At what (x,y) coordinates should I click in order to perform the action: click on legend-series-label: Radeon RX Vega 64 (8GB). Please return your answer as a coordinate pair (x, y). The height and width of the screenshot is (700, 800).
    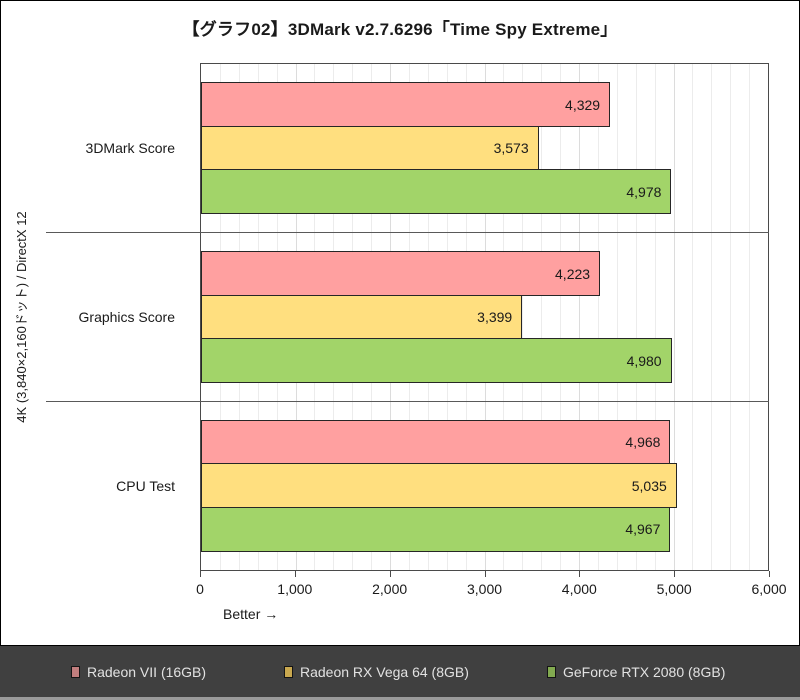
    Looking at the image, I should click on (384, 671).